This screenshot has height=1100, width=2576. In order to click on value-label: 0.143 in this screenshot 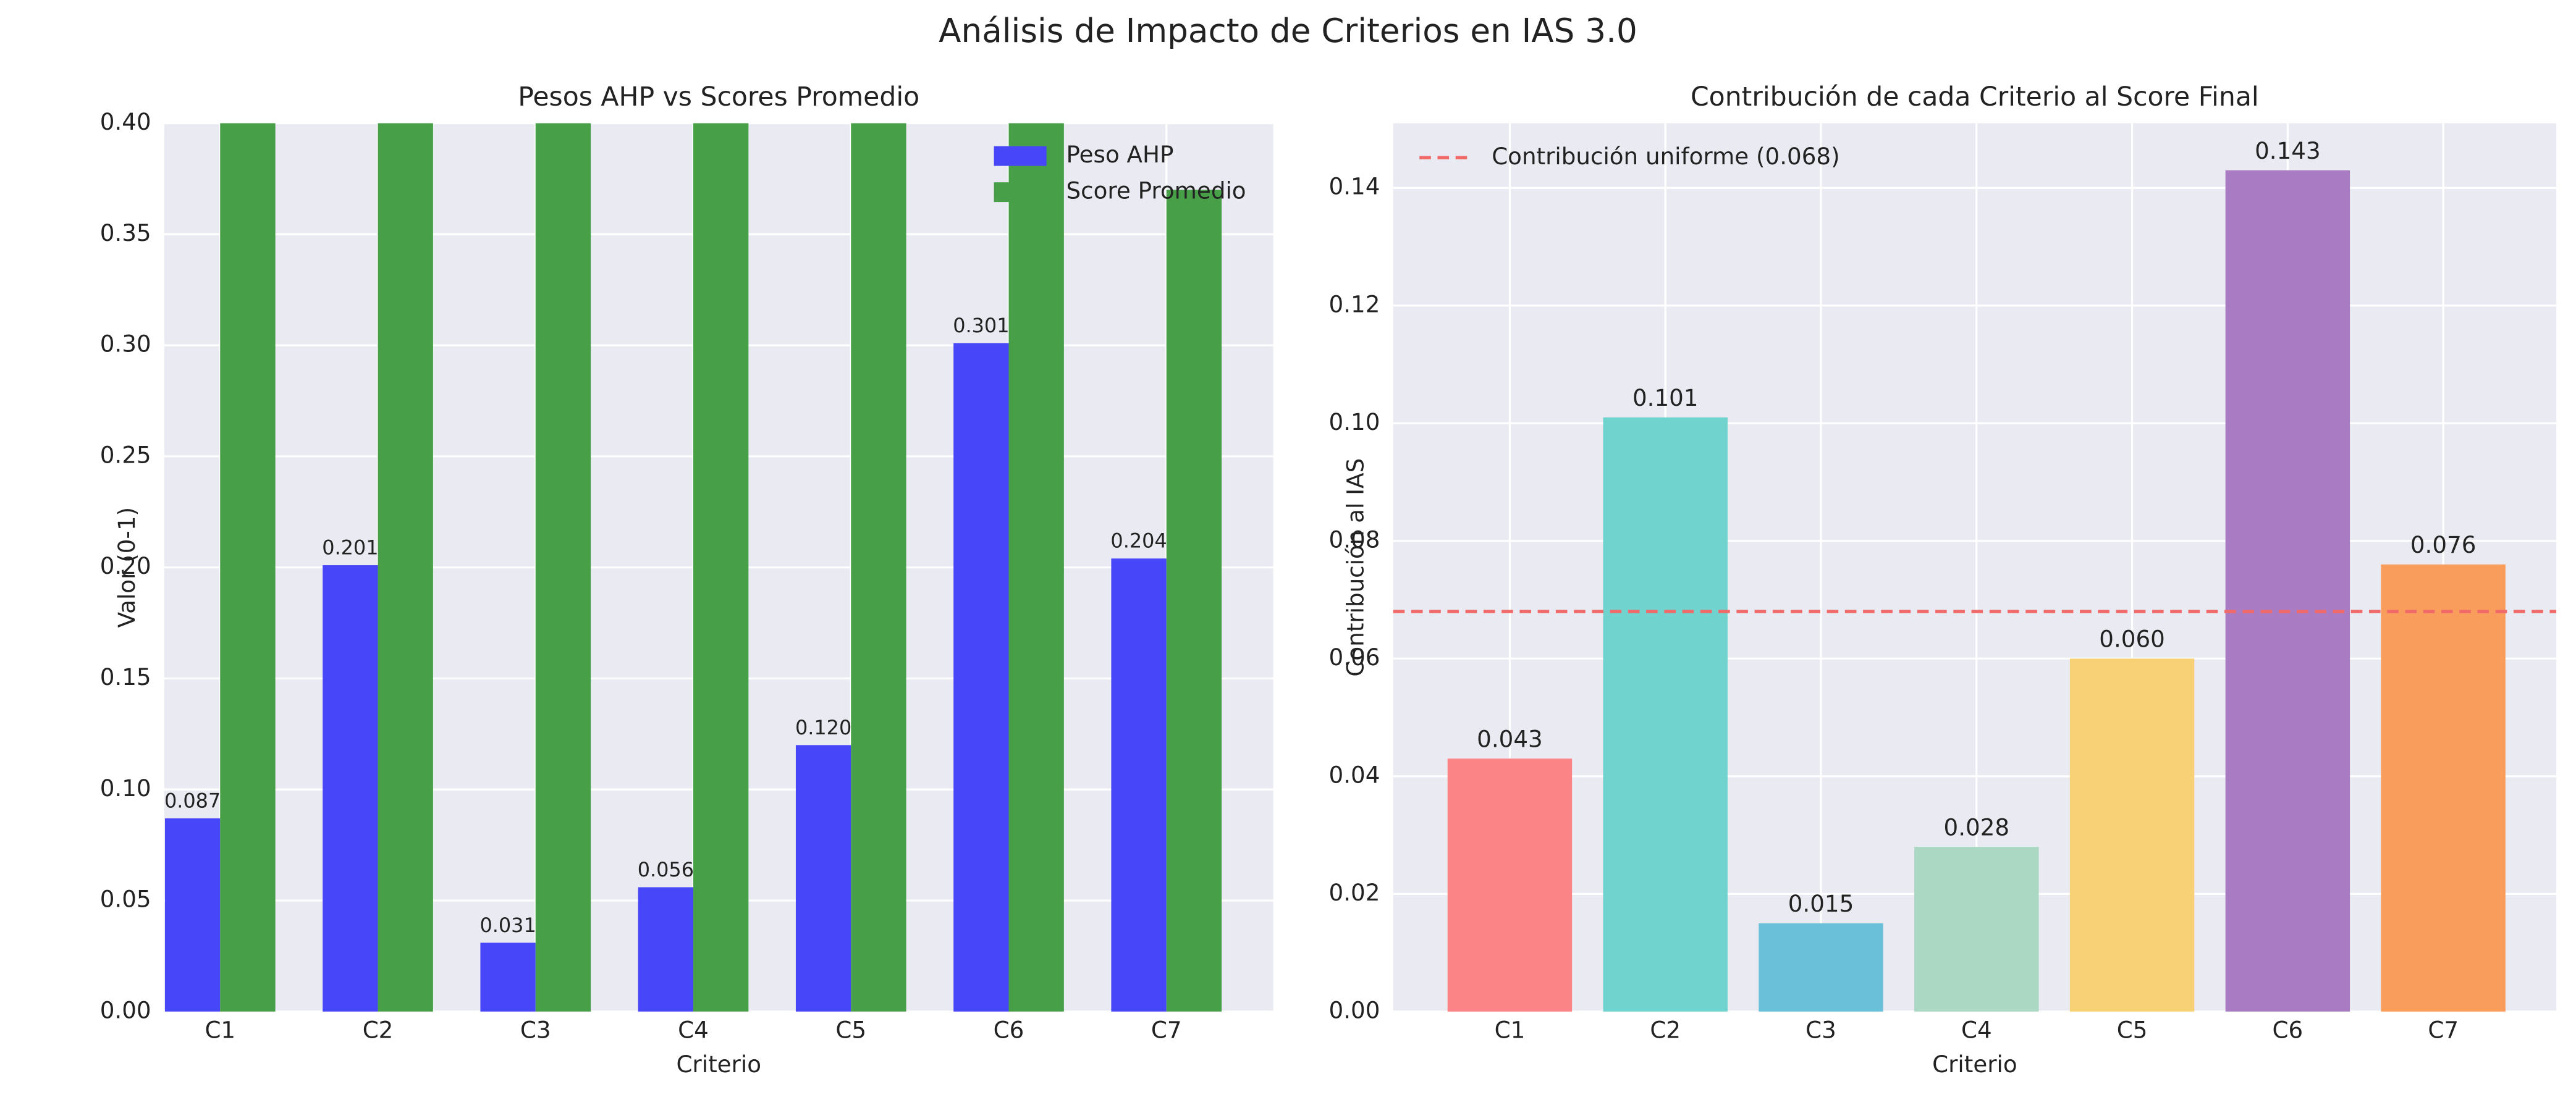, I will do `click(2288, 151)`.